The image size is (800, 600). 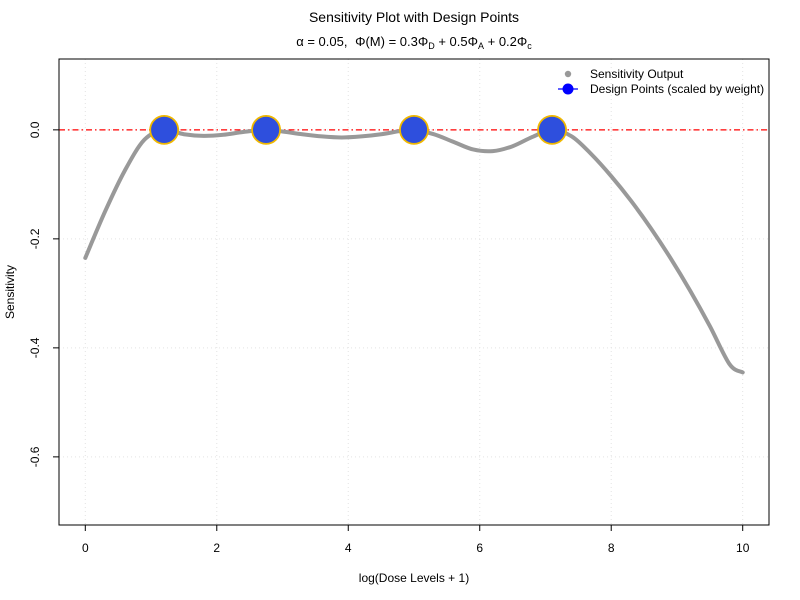 I want to click on subtitle-sub-d: D, so click(x=431, y=46).